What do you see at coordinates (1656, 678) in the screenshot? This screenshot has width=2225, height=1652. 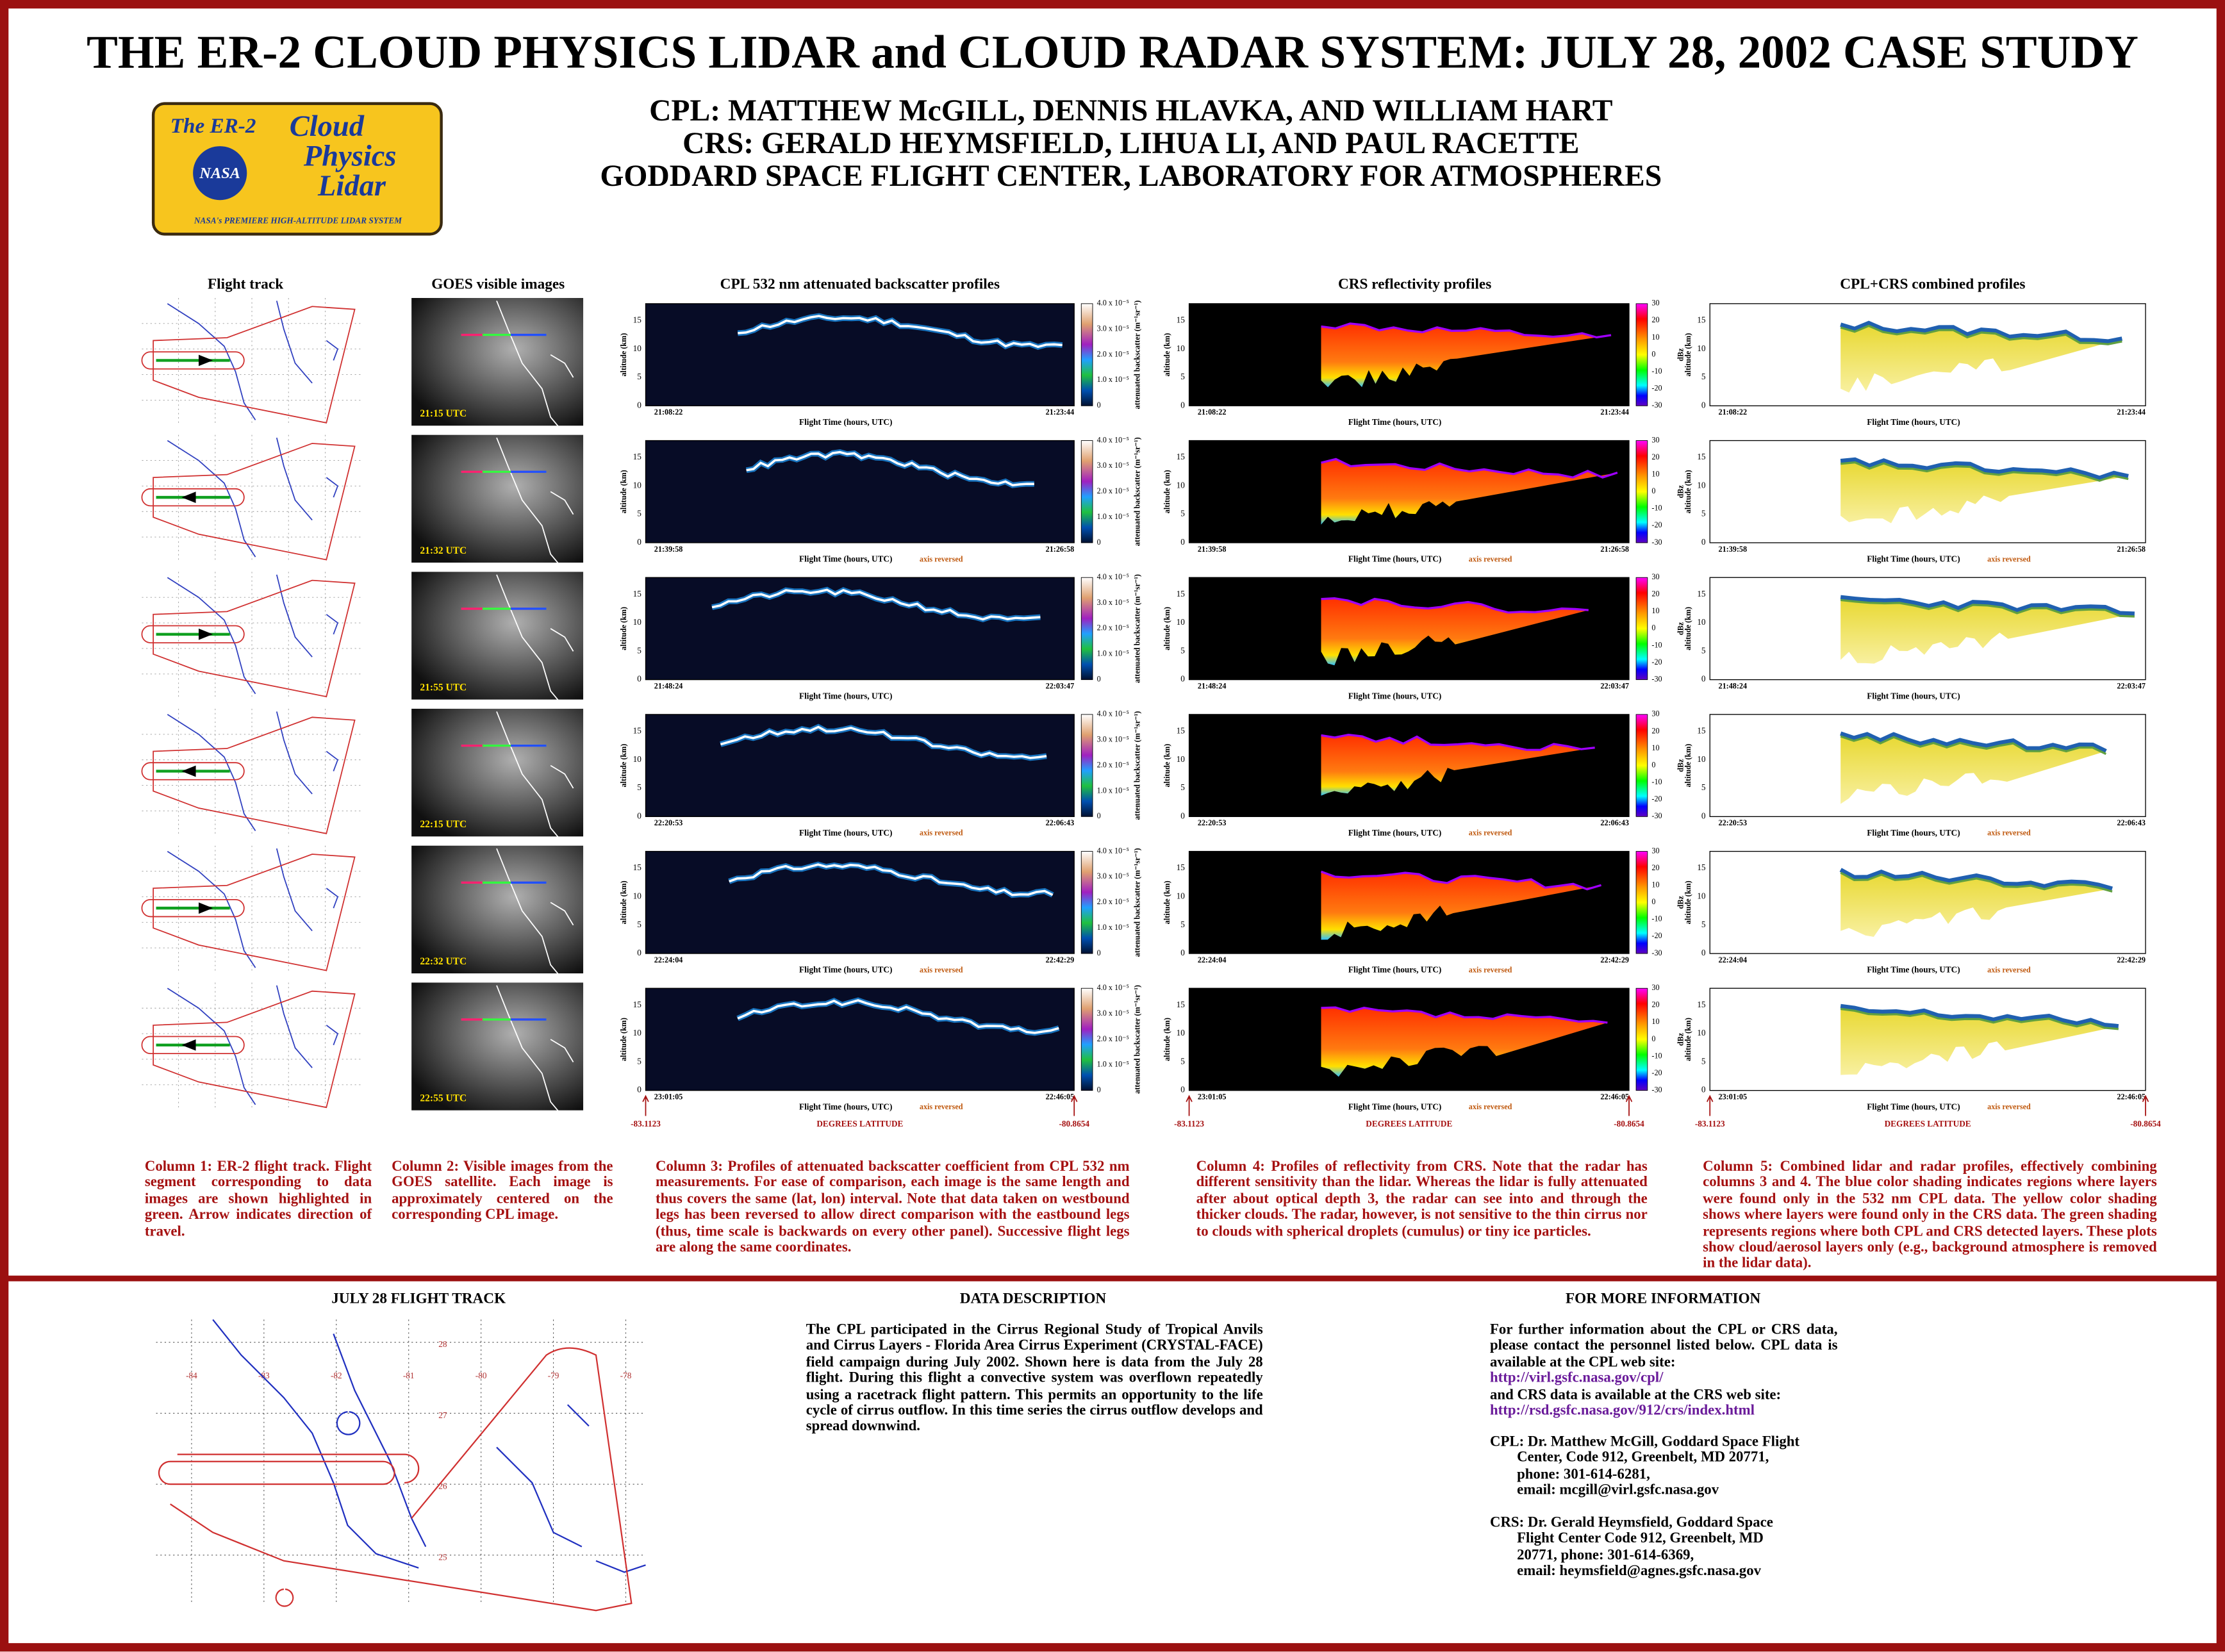 I see `colorbar-tick: -30` at bounding box center [1656, 678].